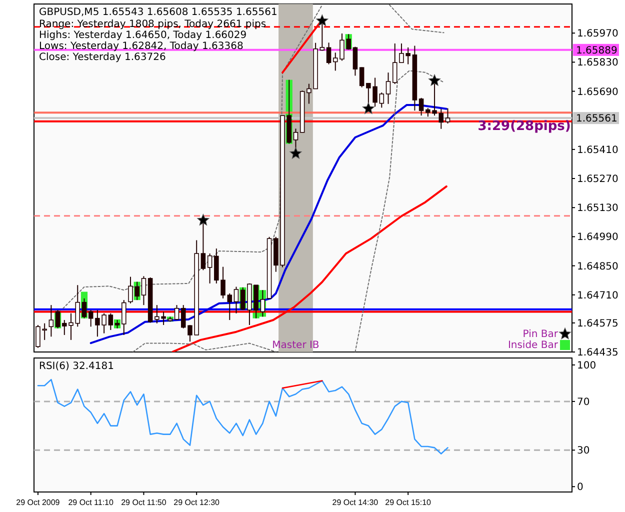  I want to click on y-tick-label: 1.65130, so click(597, 208).